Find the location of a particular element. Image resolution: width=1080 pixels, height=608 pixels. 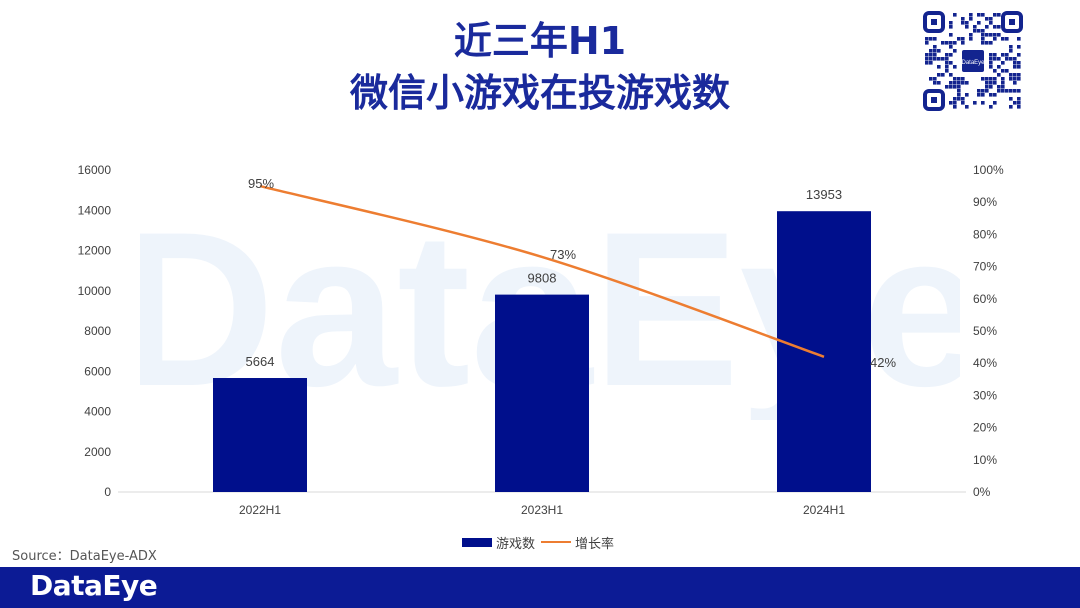

right-axis-tick-label: 90% is located at coordinates (985, 202).